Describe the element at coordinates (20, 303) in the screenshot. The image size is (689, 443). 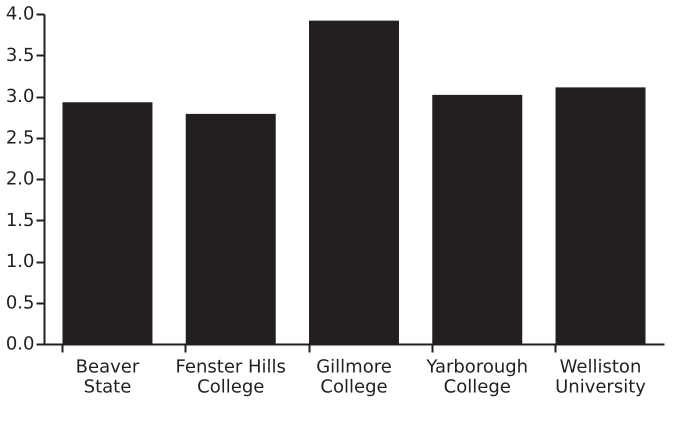
I see `y-tick-label: 0.5` at that location.